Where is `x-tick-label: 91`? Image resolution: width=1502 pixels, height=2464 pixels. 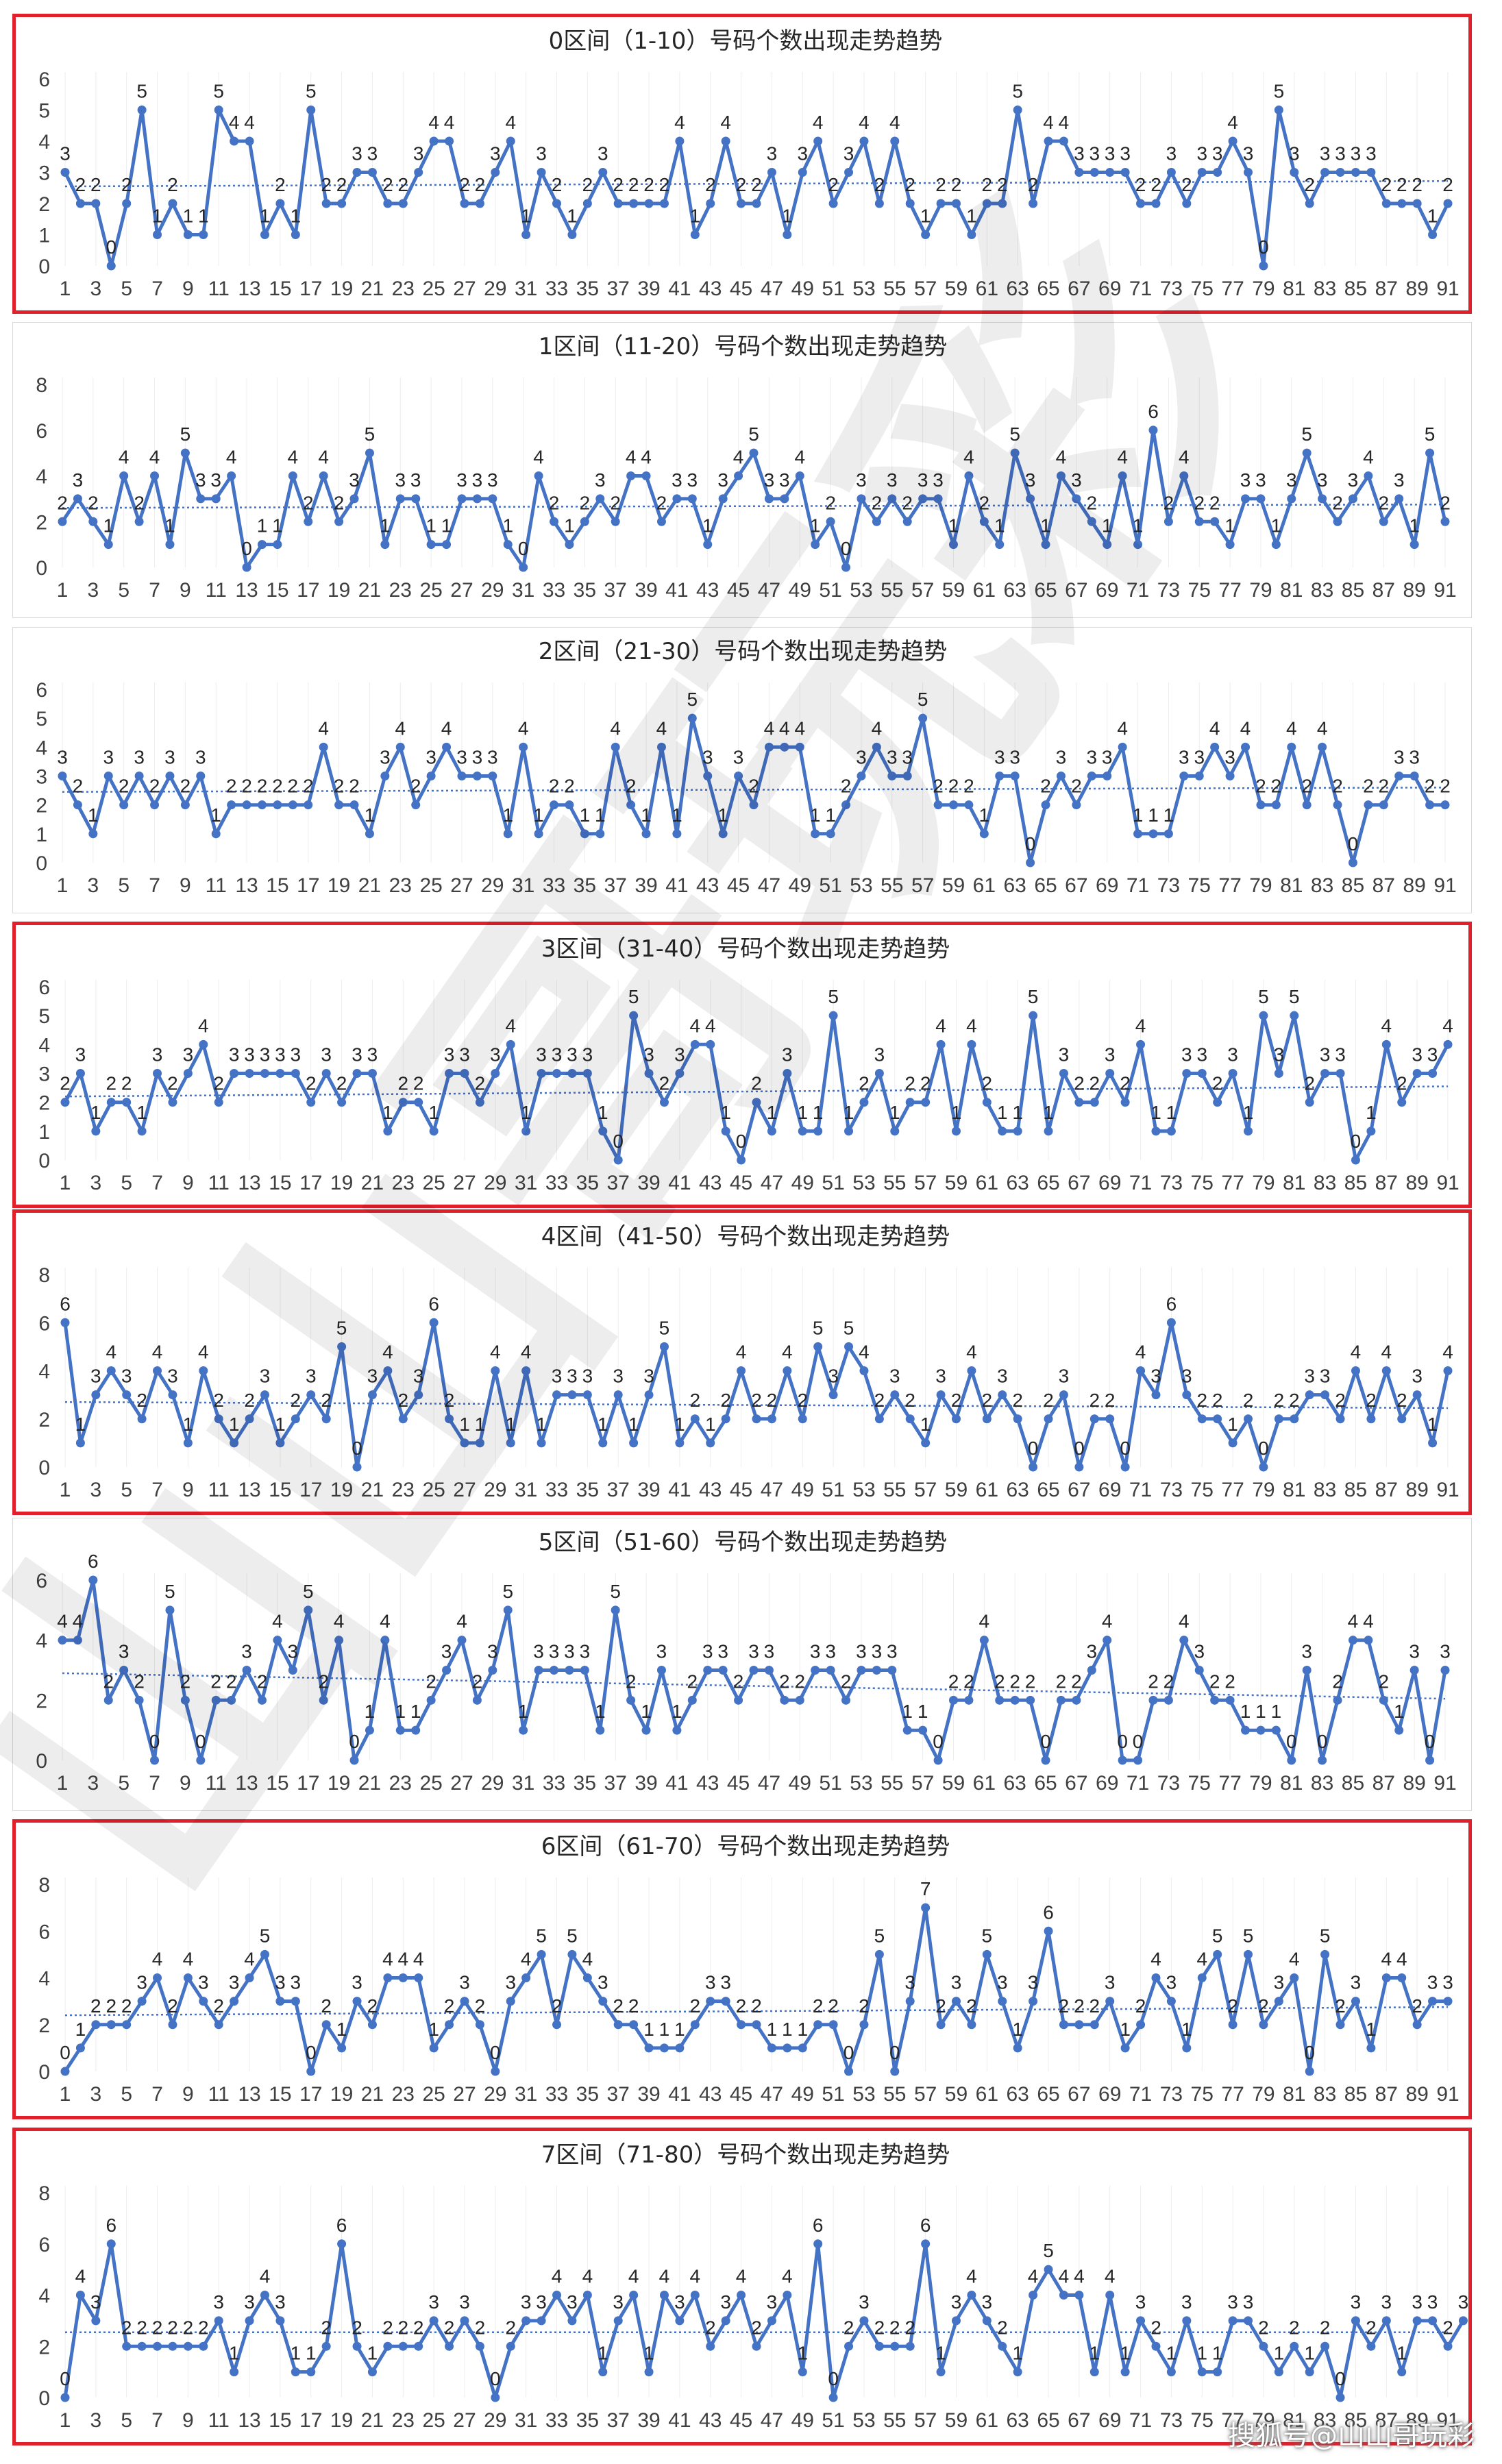 x-tick-label: 91 is located at coordinates (1444, 1783).